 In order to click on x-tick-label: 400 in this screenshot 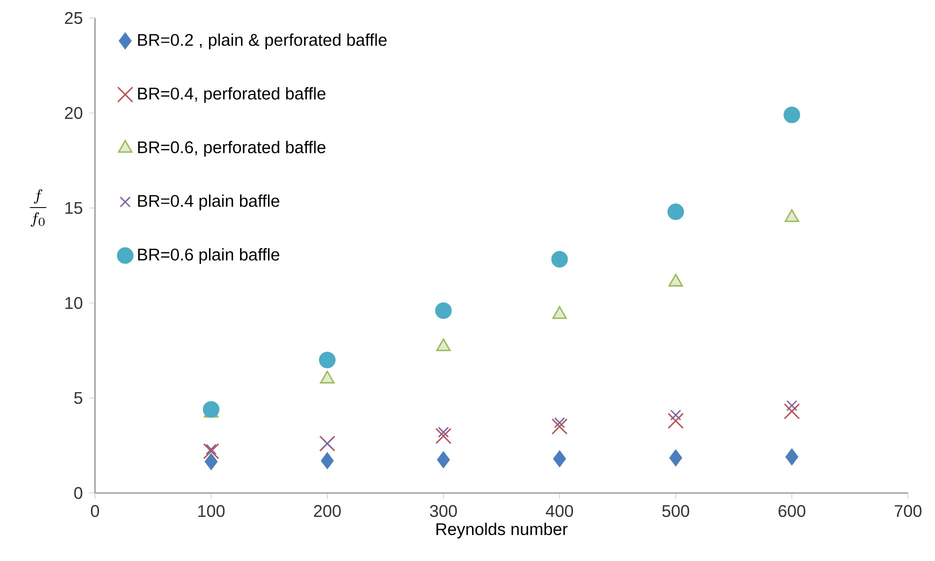, I will do `click(560, 511)`.